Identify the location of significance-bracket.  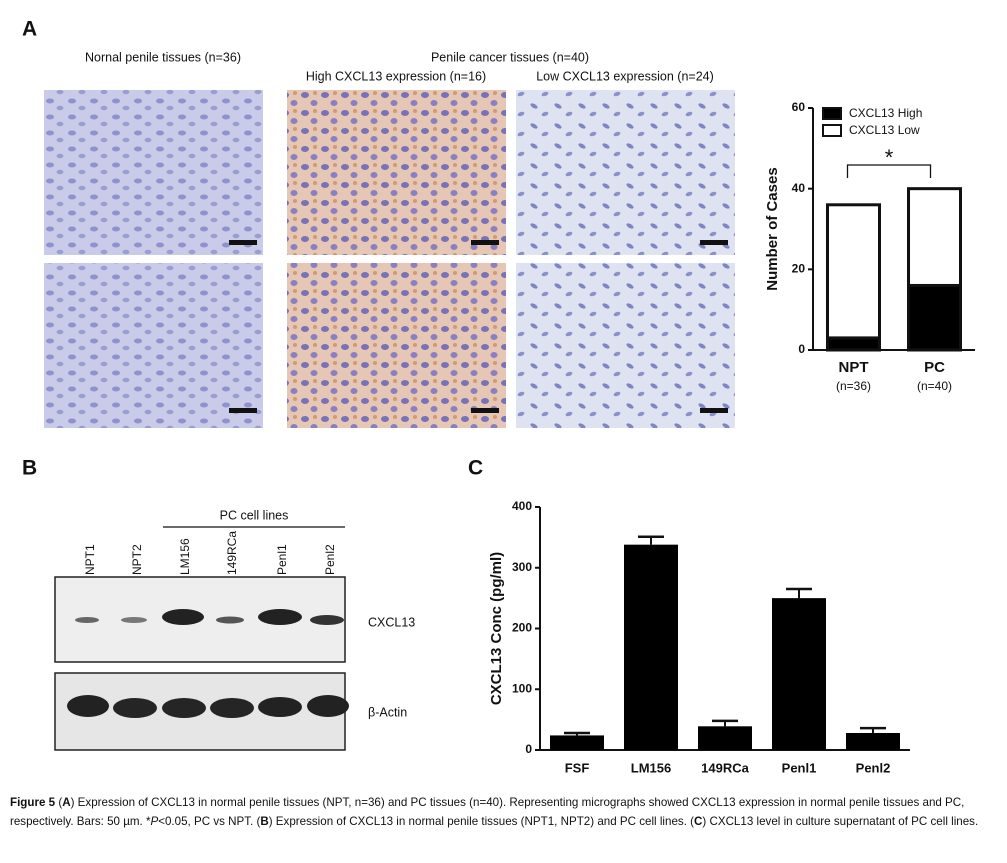
(889, 171).